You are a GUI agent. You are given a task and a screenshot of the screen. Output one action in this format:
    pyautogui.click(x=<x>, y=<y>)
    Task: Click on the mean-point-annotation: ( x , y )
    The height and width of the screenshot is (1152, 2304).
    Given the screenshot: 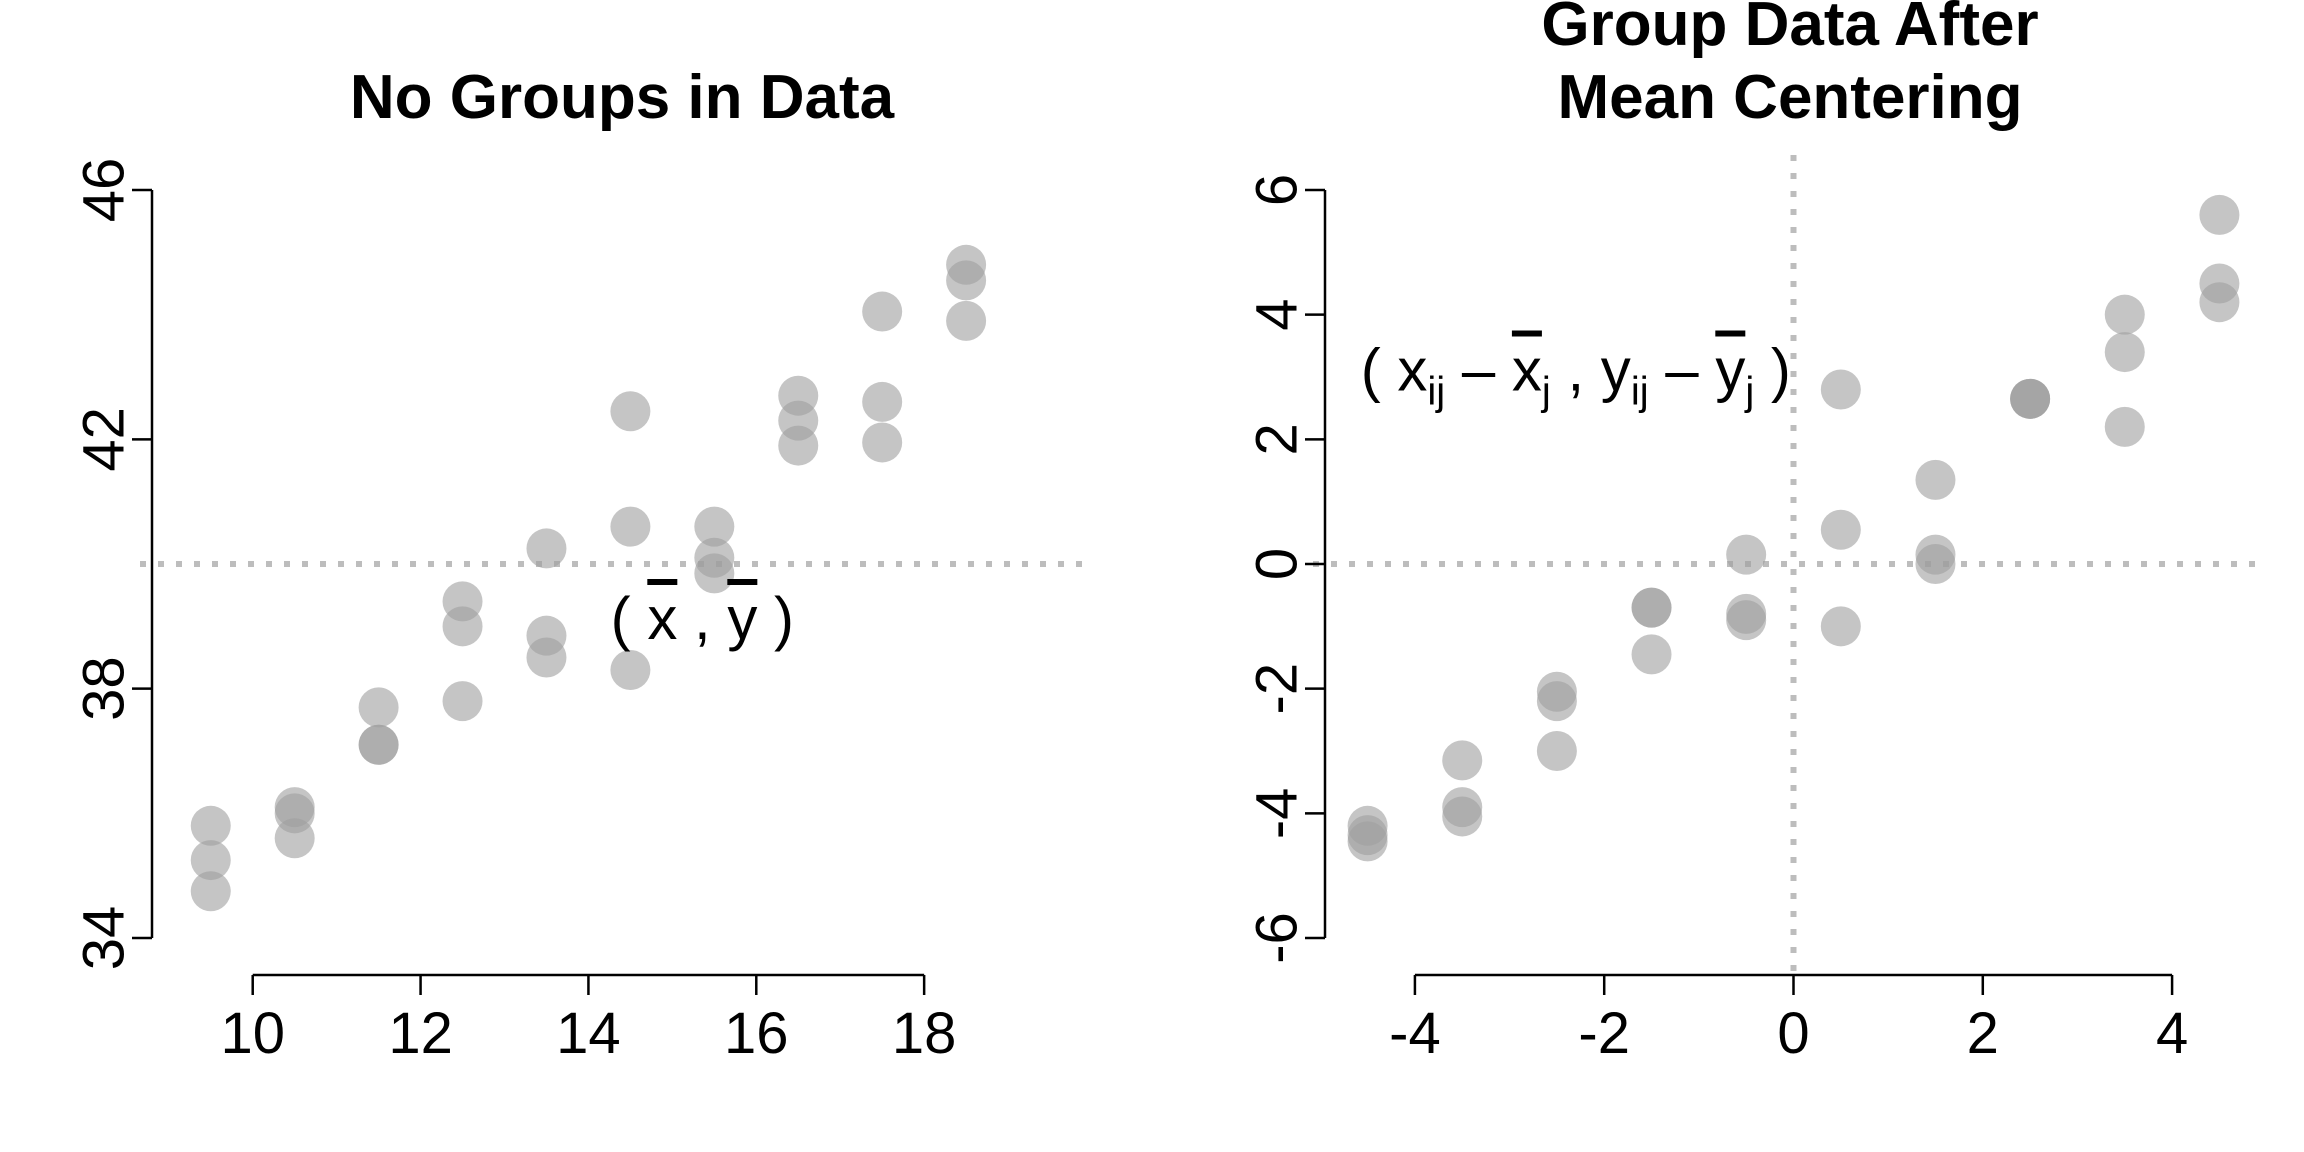 What is the action you would take?
    pyautogui.click(x=702, y=618)
    